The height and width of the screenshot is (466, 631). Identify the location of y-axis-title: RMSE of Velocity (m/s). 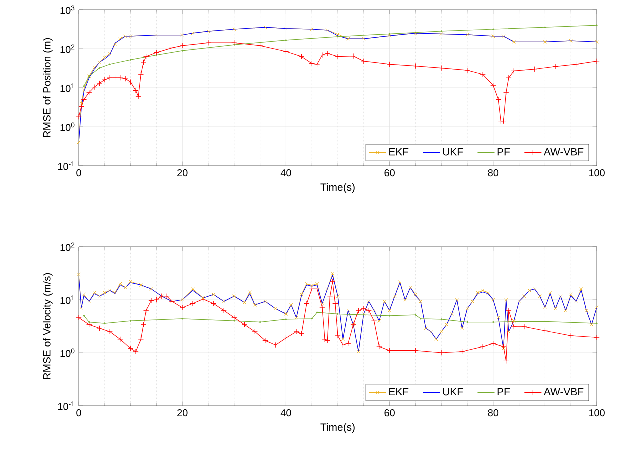
(48, 326).